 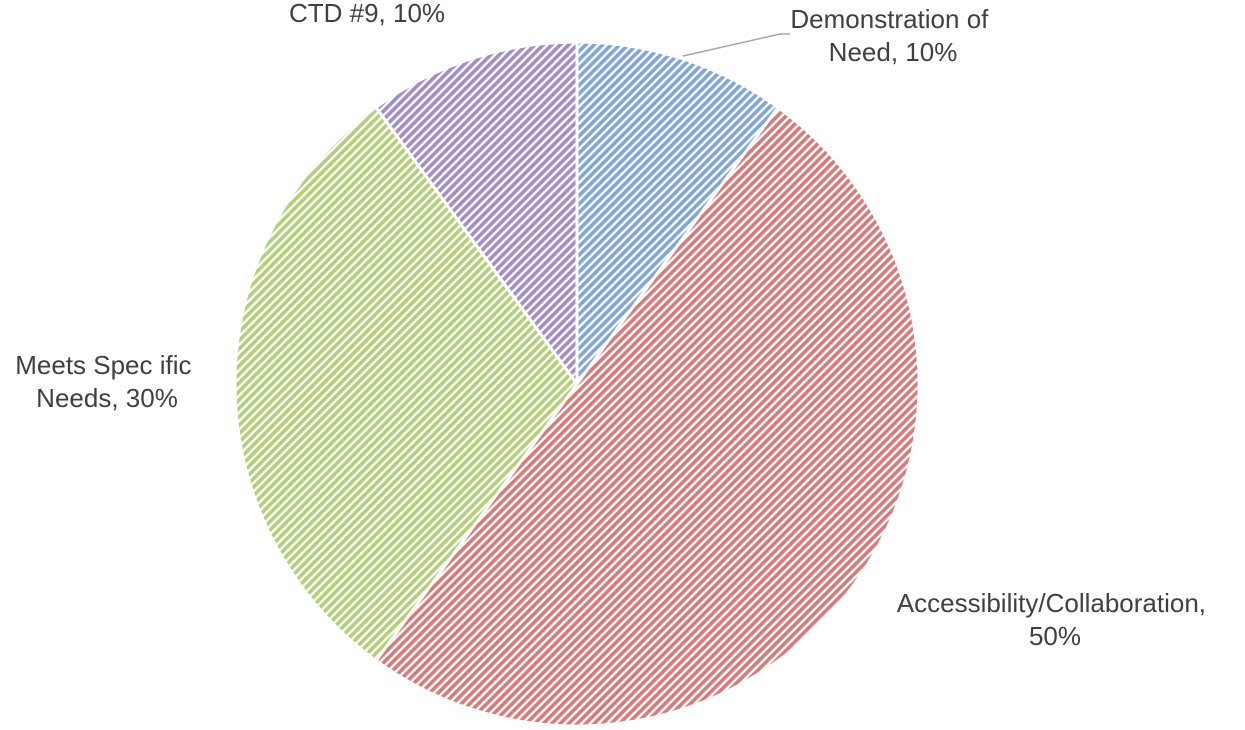 I want to click on data-label: Meets Spec ific Needs, 30%, so click(x=107, y=381).